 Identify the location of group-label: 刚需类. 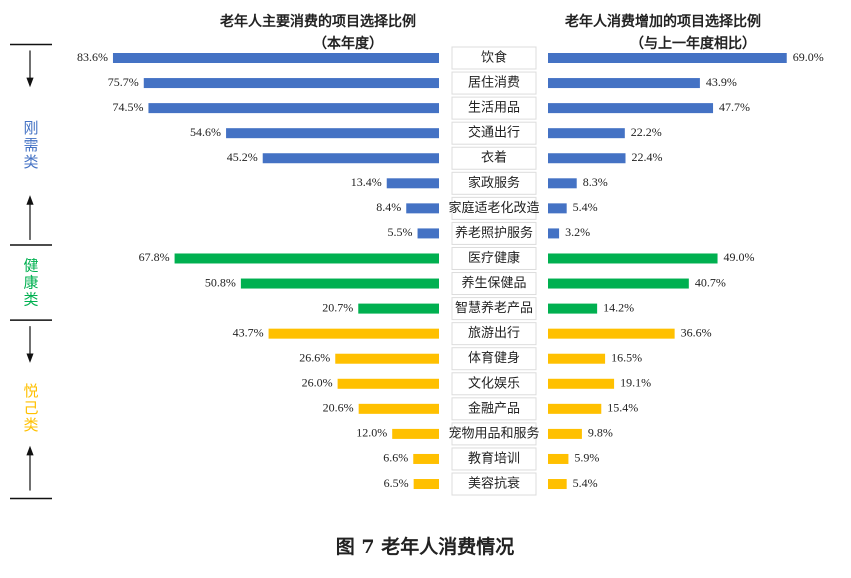
(31, 145).